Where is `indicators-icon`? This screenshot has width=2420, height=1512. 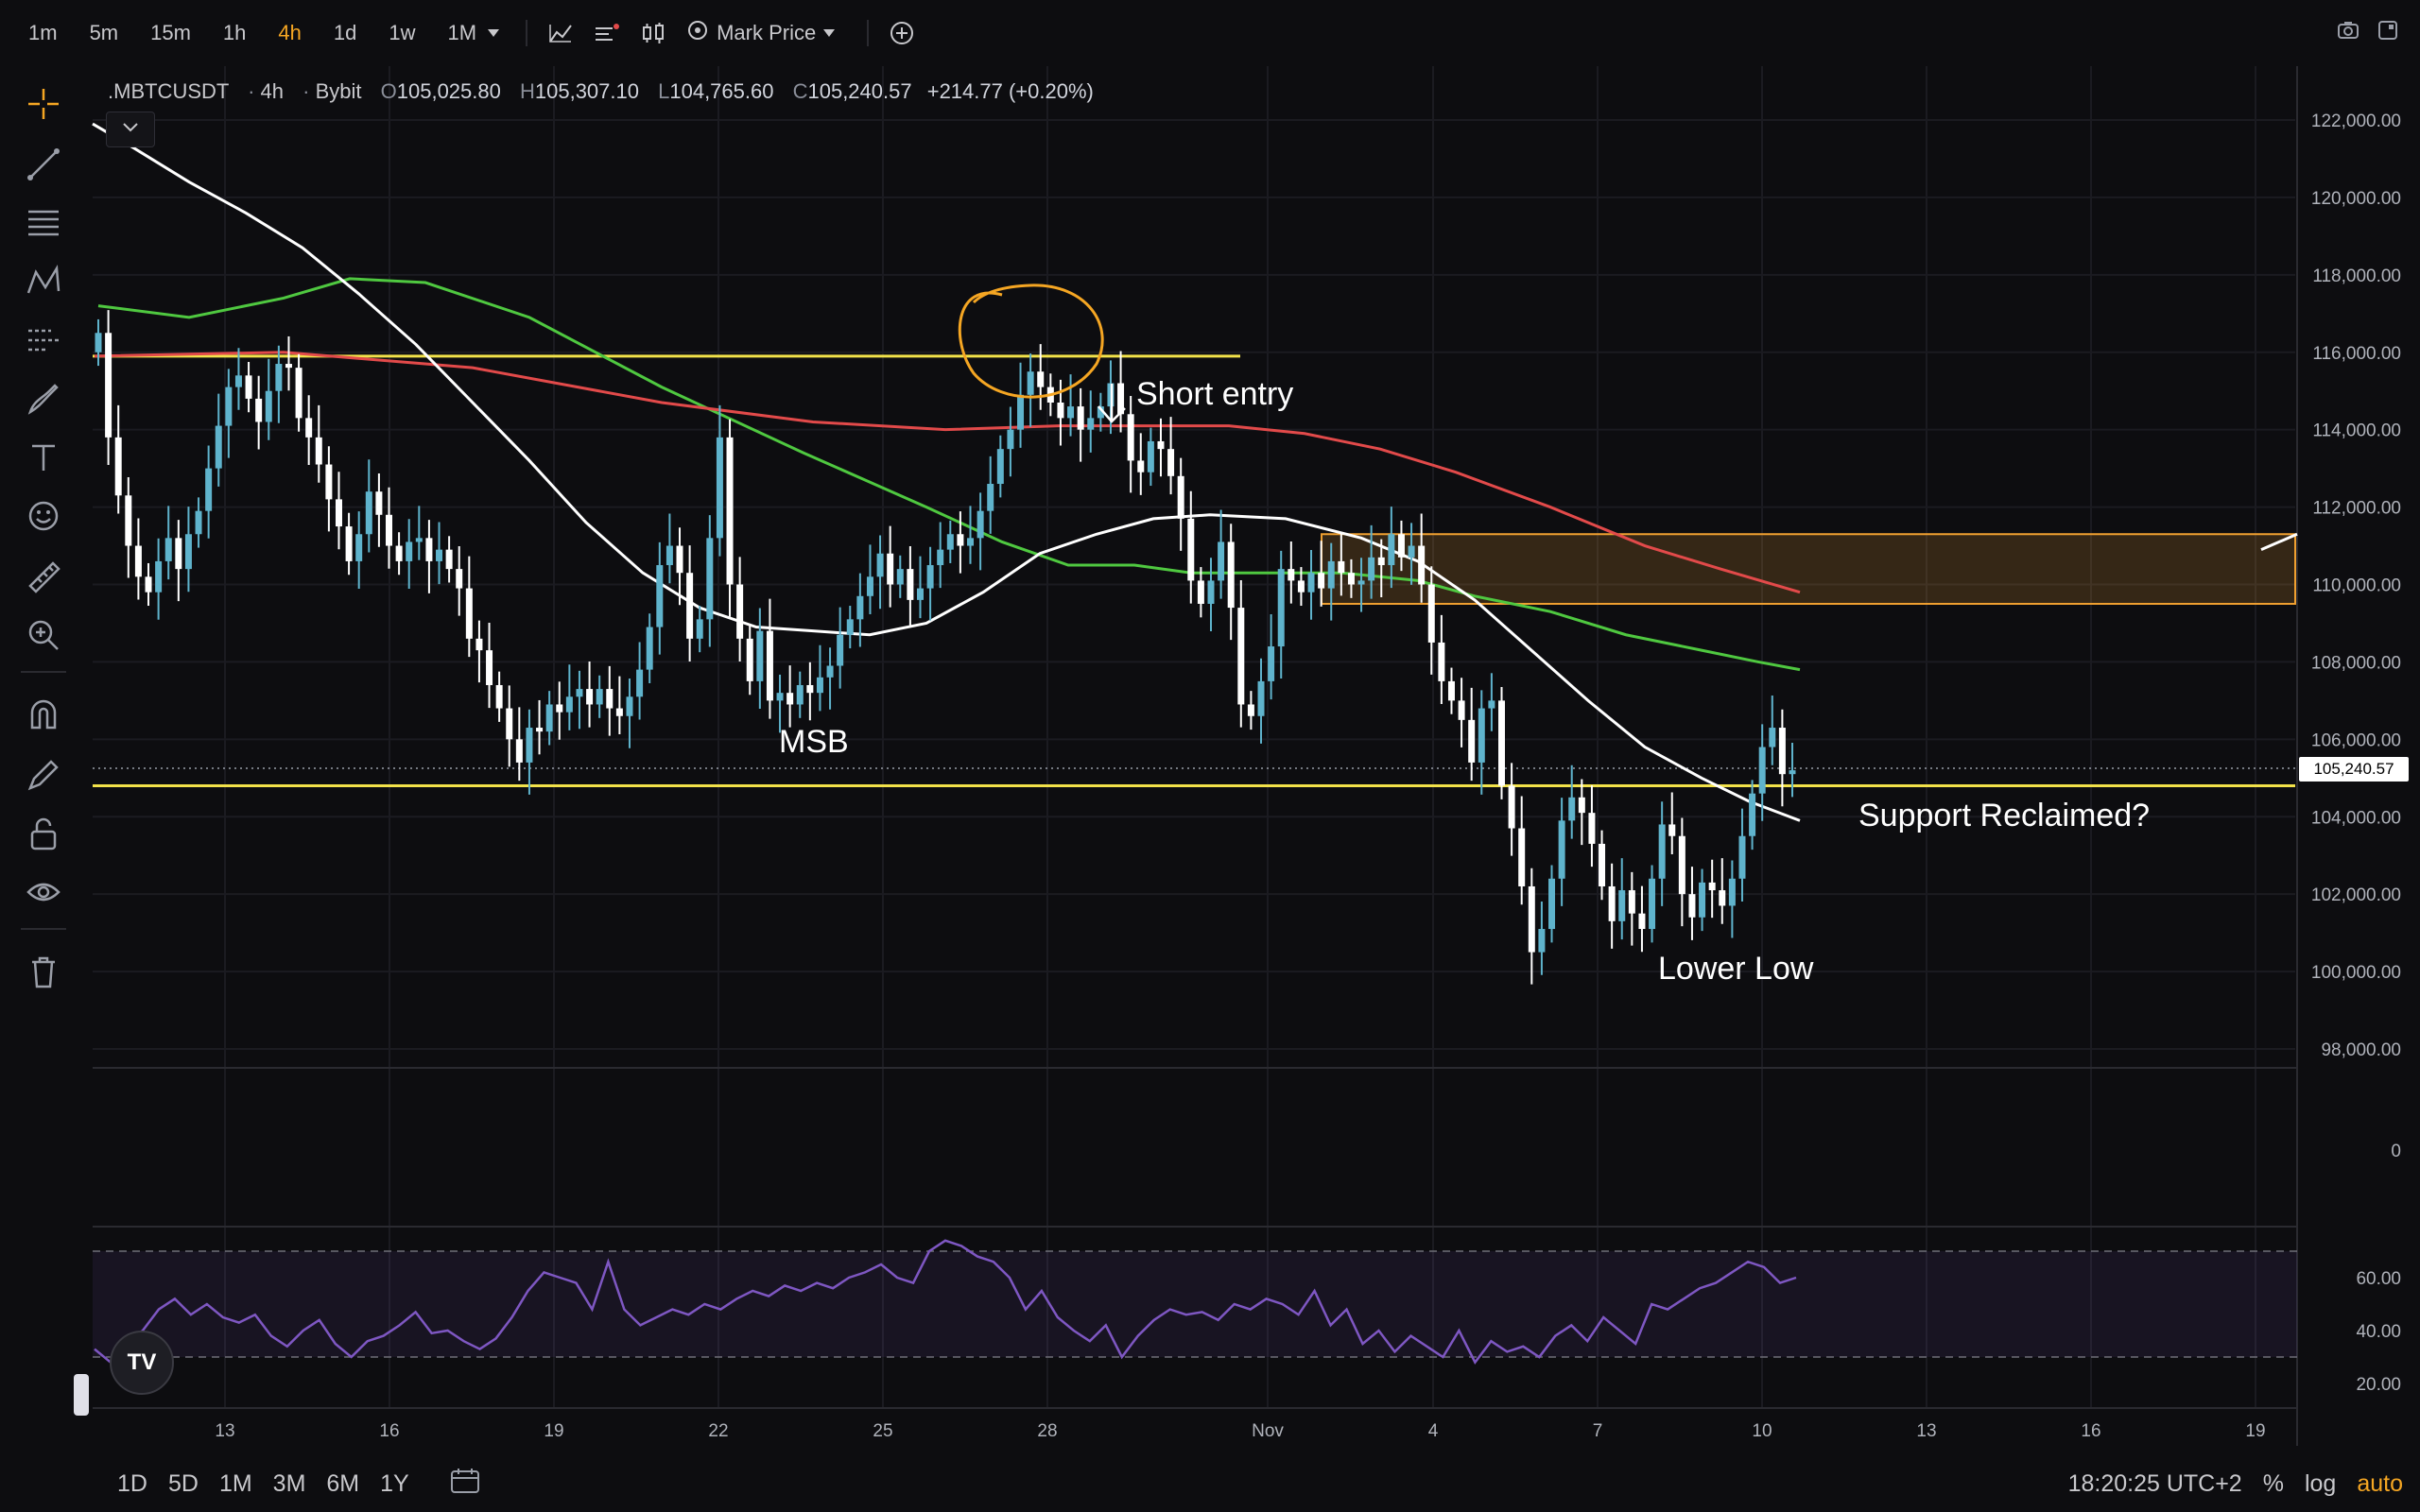
indicators-icon is located at coordinates (560, 33).